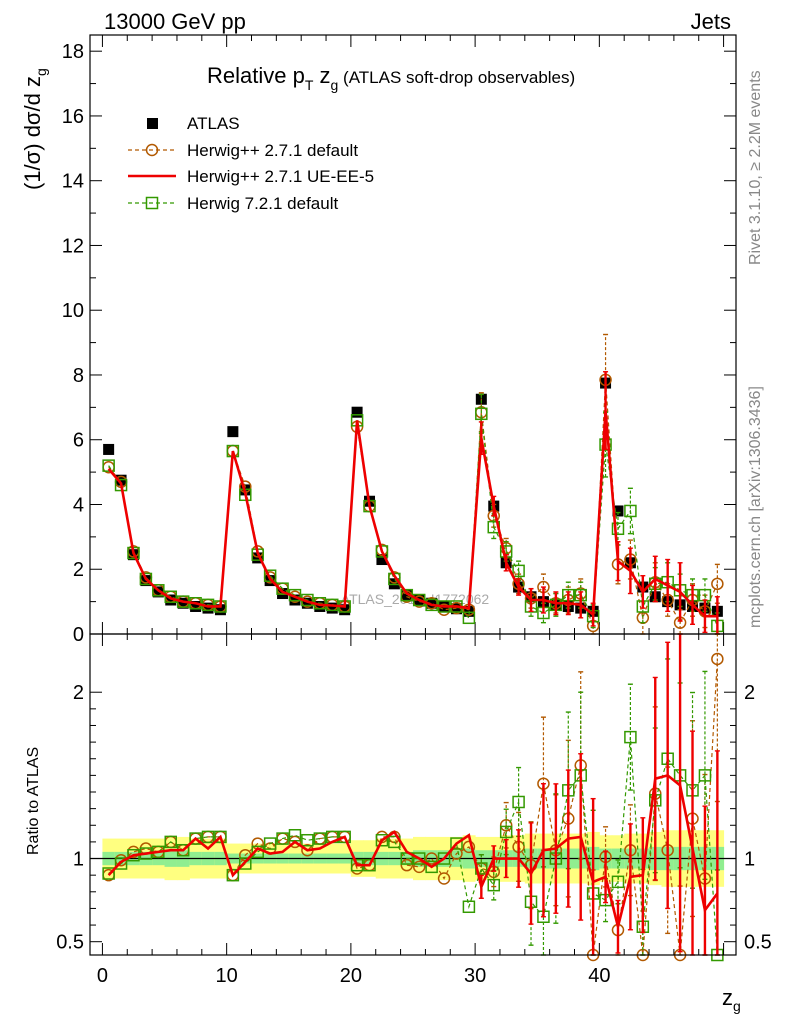 Image resolution: width=786 pixels, height=1024 pixels. What do you see at coordinates (152, 150) in the screenshot?
I see `legend-marker-h271` at bounding box center [152, 150].